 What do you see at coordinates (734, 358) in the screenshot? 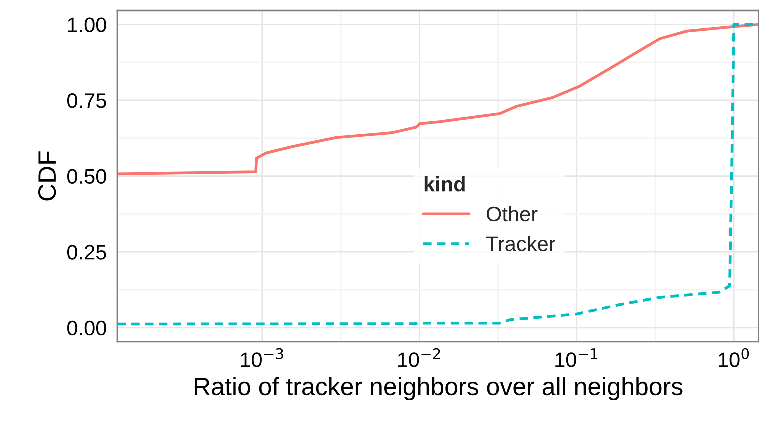
I see `x-tick-label: 10$^{0}$` at bounding box center [734, 358].